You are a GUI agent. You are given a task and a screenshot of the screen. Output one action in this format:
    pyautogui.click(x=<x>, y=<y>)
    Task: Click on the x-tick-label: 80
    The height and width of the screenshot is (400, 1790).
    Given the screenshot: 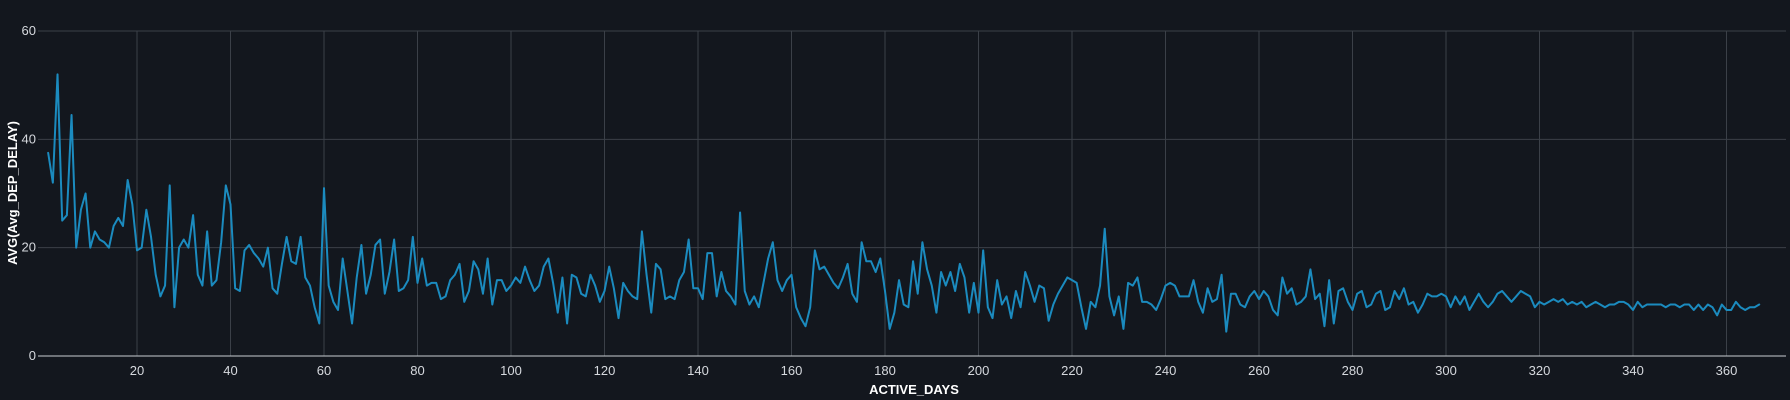 What is the action you would take?
    pyautogui.click(x=417, y=370)
    